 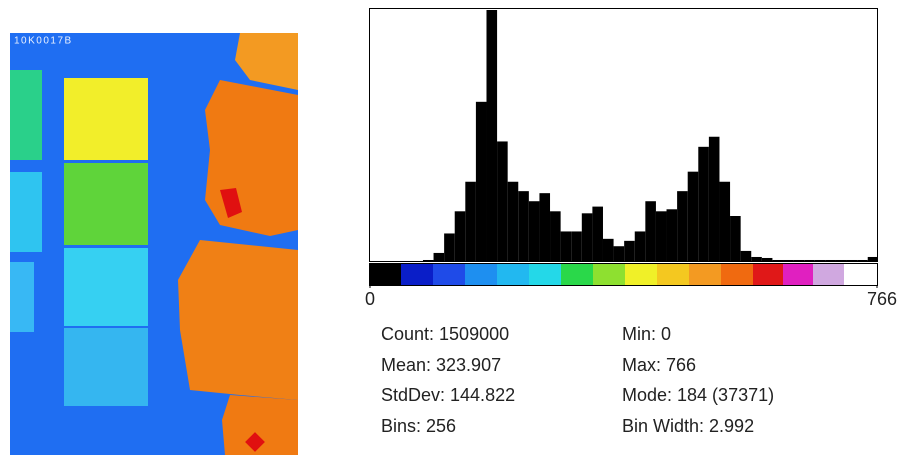 What do you see at coordinates (698, 395) in the screenshot?
I see `stat-mode: Mode: 184 (37371)` at bounding box center [698, 395].